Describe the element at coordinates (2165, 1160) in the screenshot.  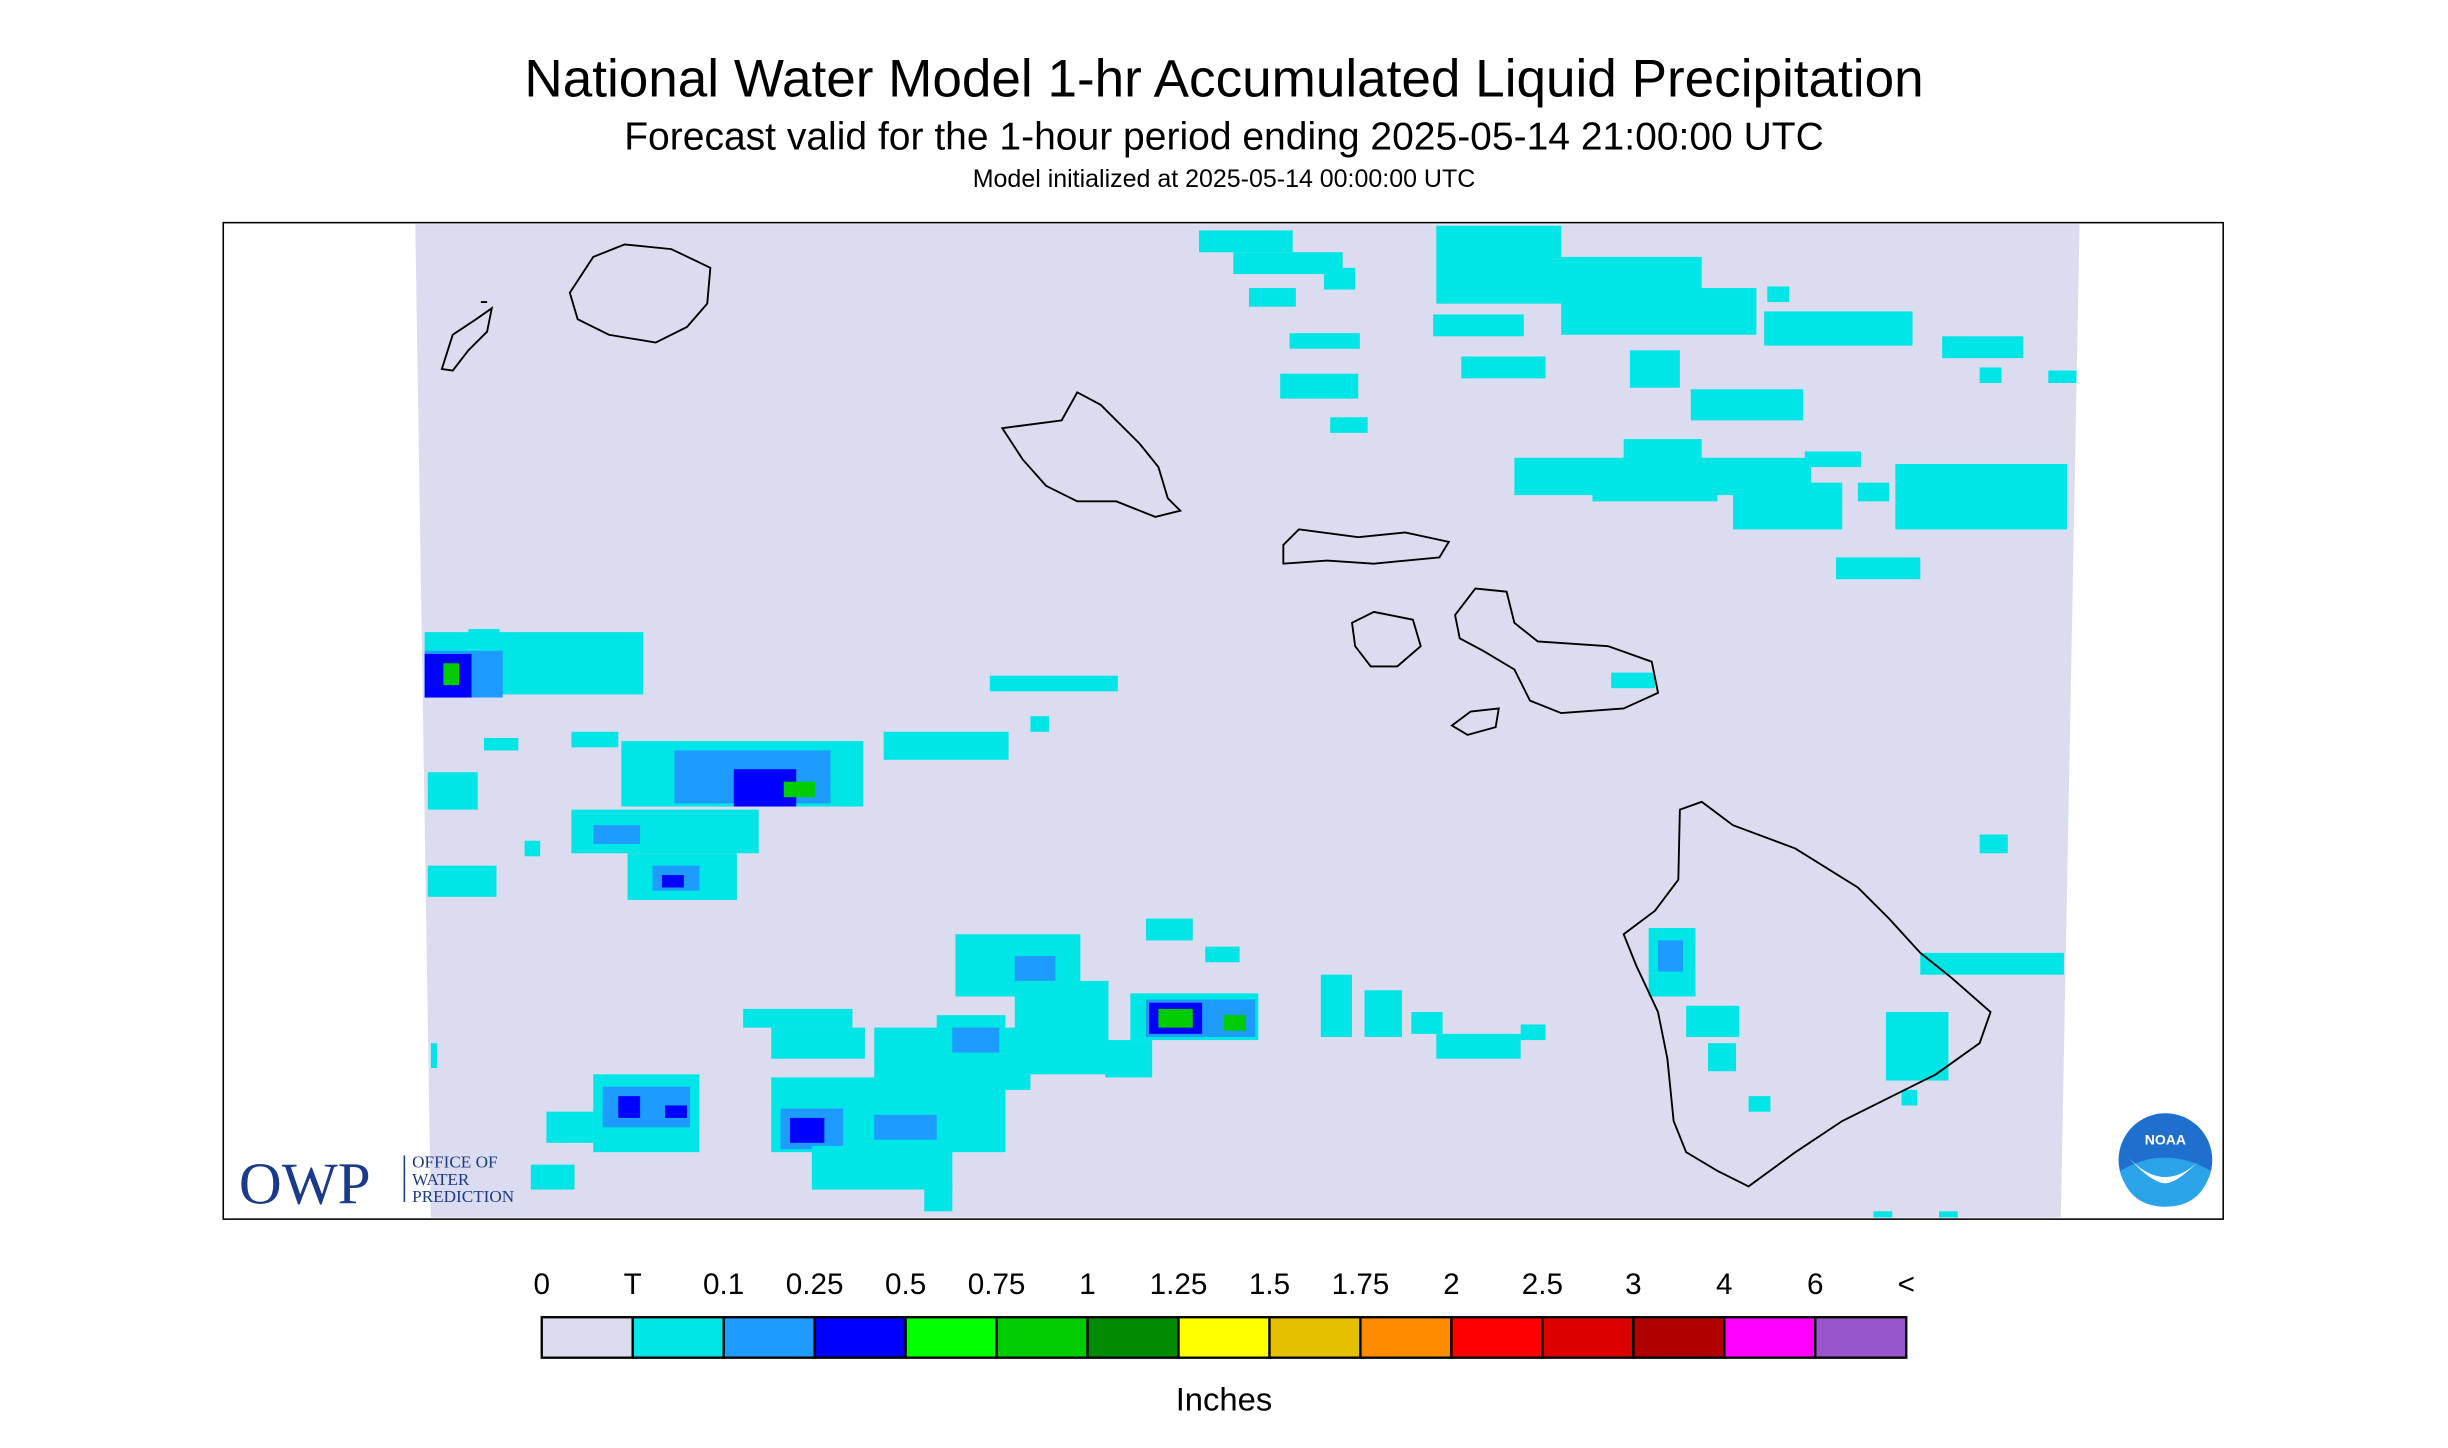
I see `noaa-logo: NOAA` at that location.